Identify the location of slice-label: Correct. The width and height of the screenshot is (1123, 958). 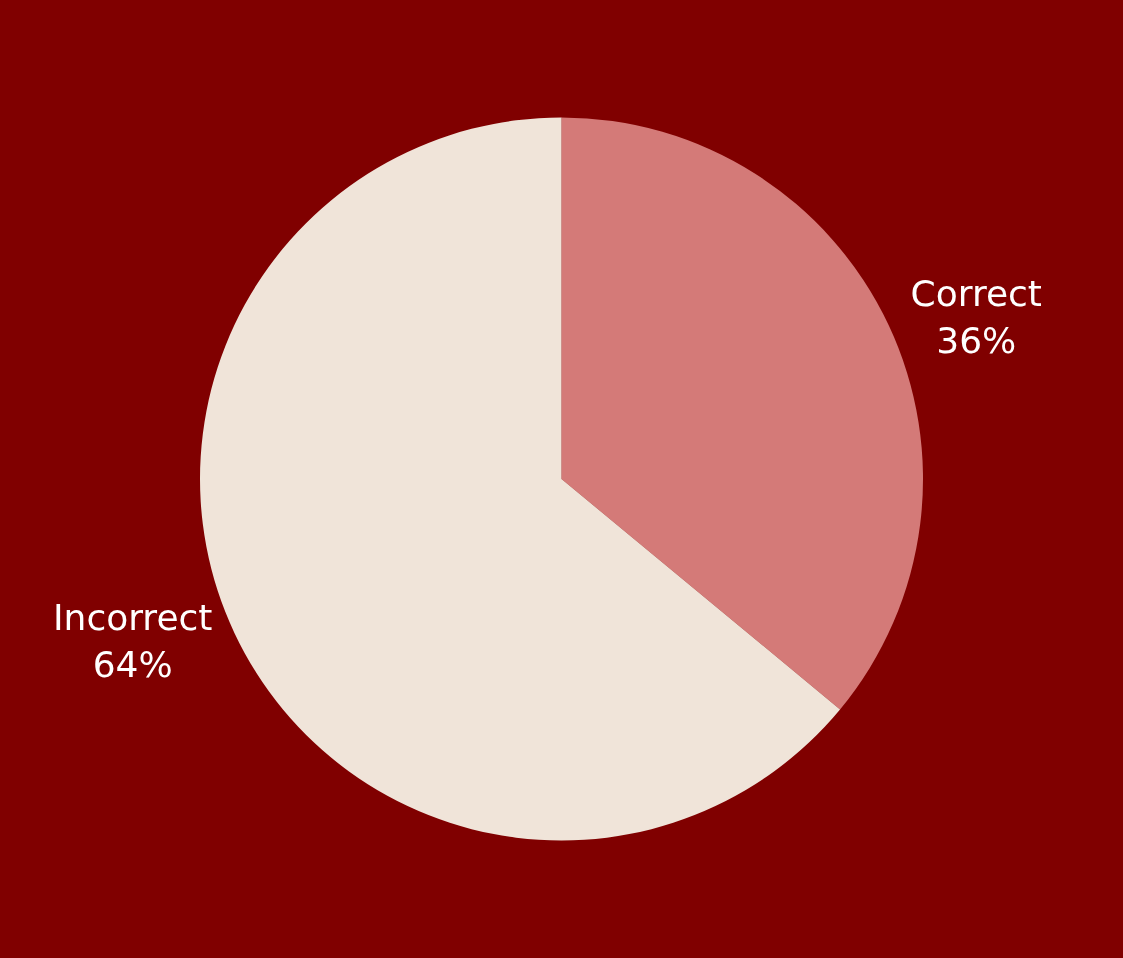
(976, 294).